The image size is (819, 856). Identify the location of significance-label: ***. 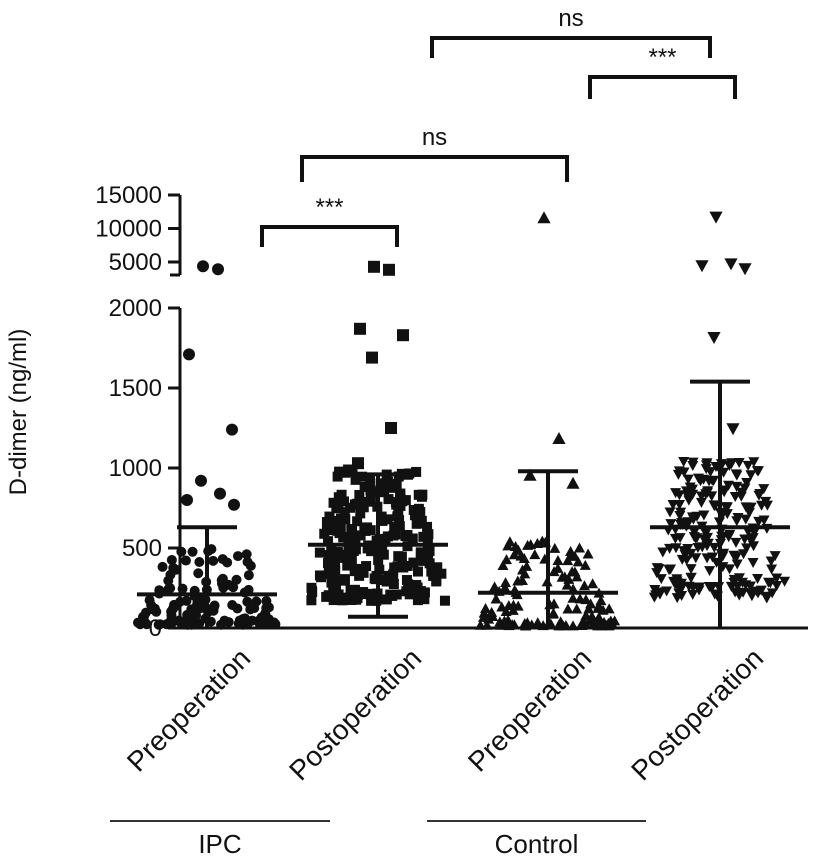
(662, 57).